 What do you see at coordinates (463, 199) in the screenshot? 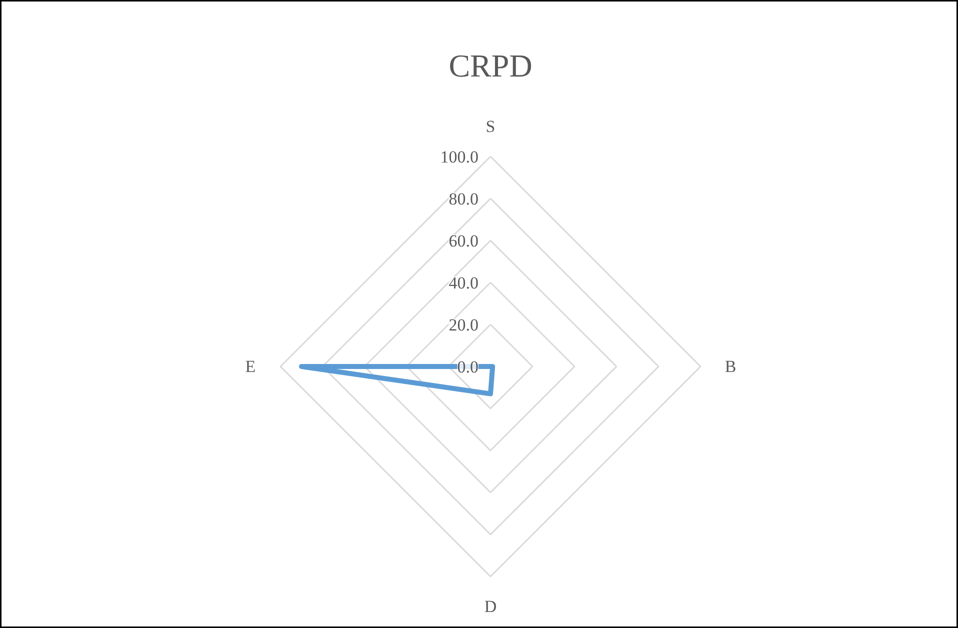
I see `y-tick-label: 80.0` at bounding box center [463, 199].